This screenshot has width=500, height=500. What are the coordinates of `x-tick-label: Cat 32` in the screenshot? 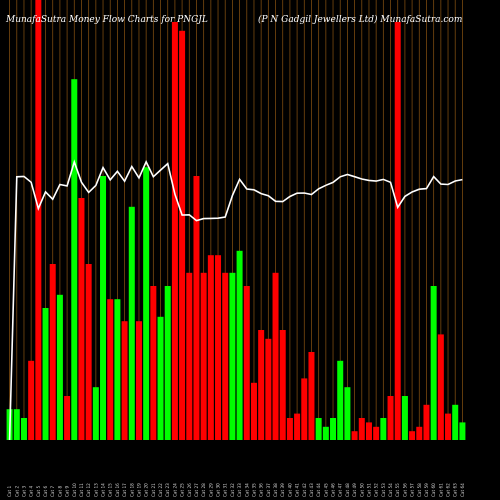 It's located at (232, 490).